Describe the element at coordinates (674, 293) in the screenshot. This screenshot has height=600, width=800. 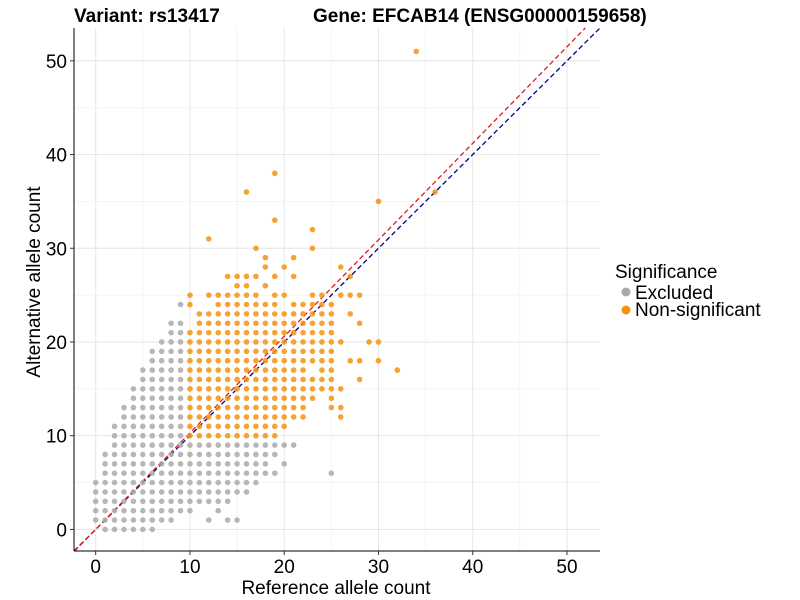
I see `legend-label-excluded: Excluded` at that location.